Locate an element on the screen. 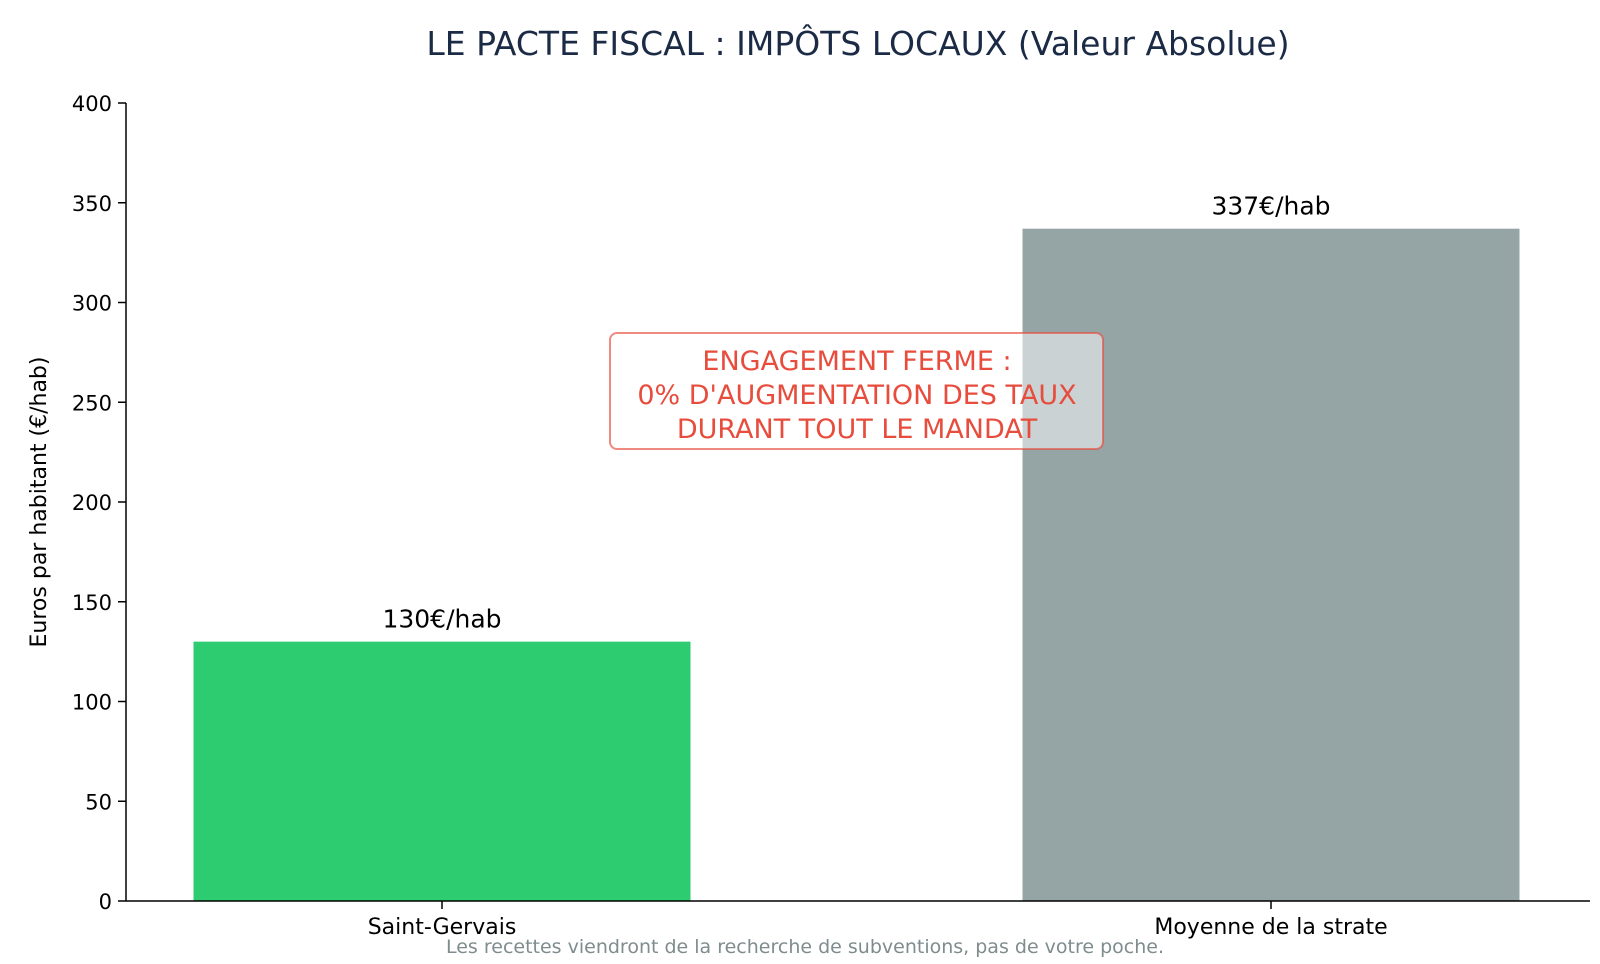 The image size is (1600, 964). y-axis-label: Euros par habitant (€/hab) is located at coordinates (39, 502).